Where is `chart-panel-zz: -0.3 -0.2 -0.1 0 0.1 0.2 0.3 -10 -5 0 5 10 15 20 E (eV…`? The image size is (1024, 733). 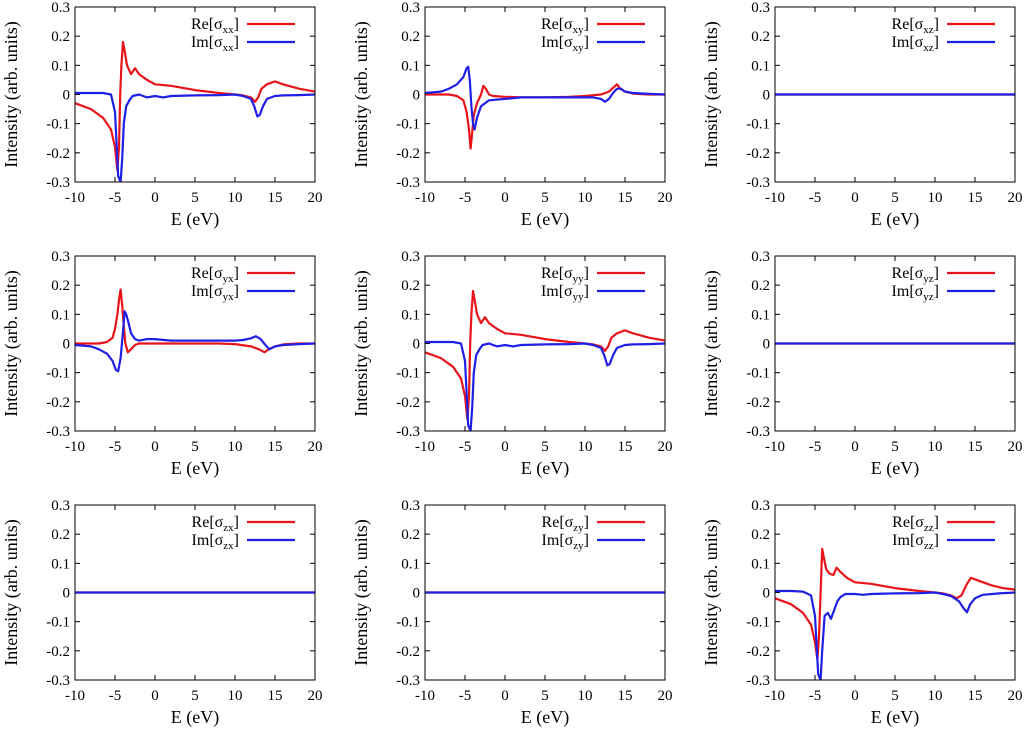 chart-panel-zz: -0.3 -0.2 -0.1 0 0.1 0.2 0.3 -10 -5 0 5 10 15 20 E (eV… is located at coordinates (862, 613).